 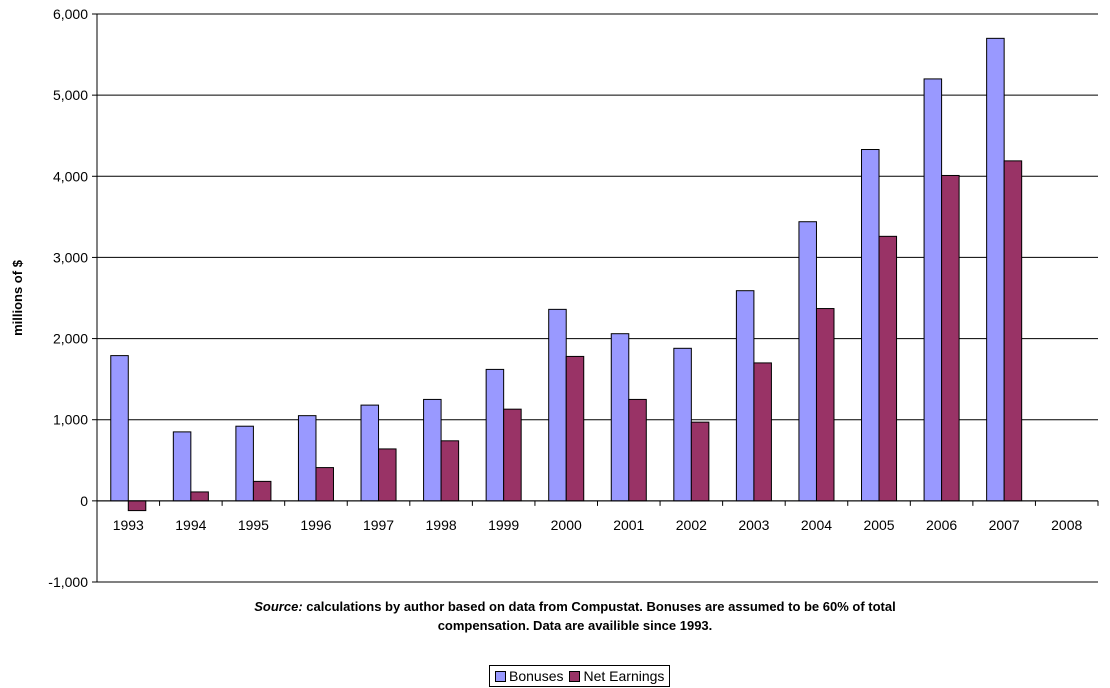 What do you see at coordinates (84, 501) in the screenshot?
I see `y-tick-label: 0` at bounding box center [84, 501].